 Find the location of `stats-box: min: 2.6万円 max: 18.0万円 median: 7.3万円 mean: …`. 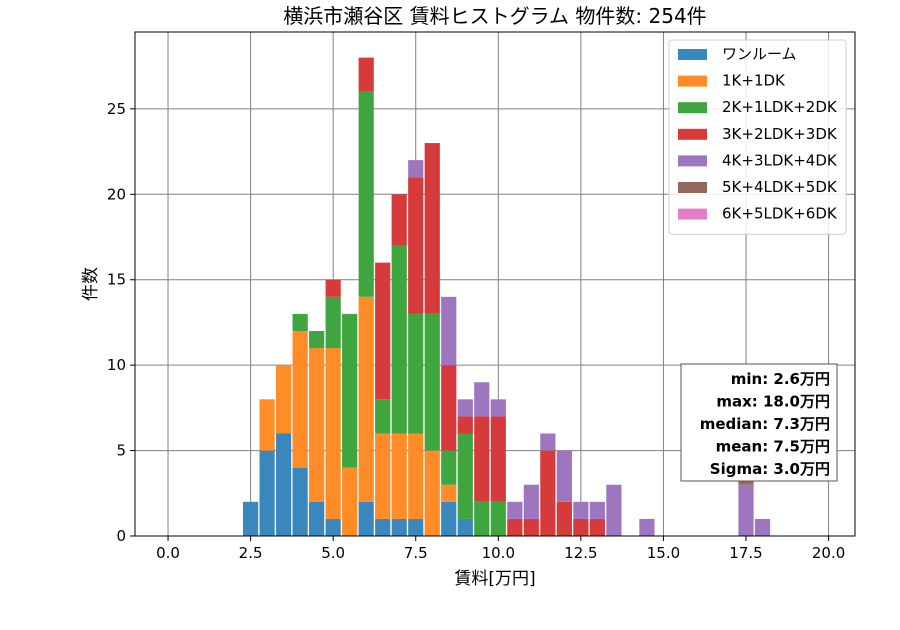

stats-box: min: 2.6万円 max: 18.0万円 median: 7.3万円 mean: … is located at coordinates (759, 422).